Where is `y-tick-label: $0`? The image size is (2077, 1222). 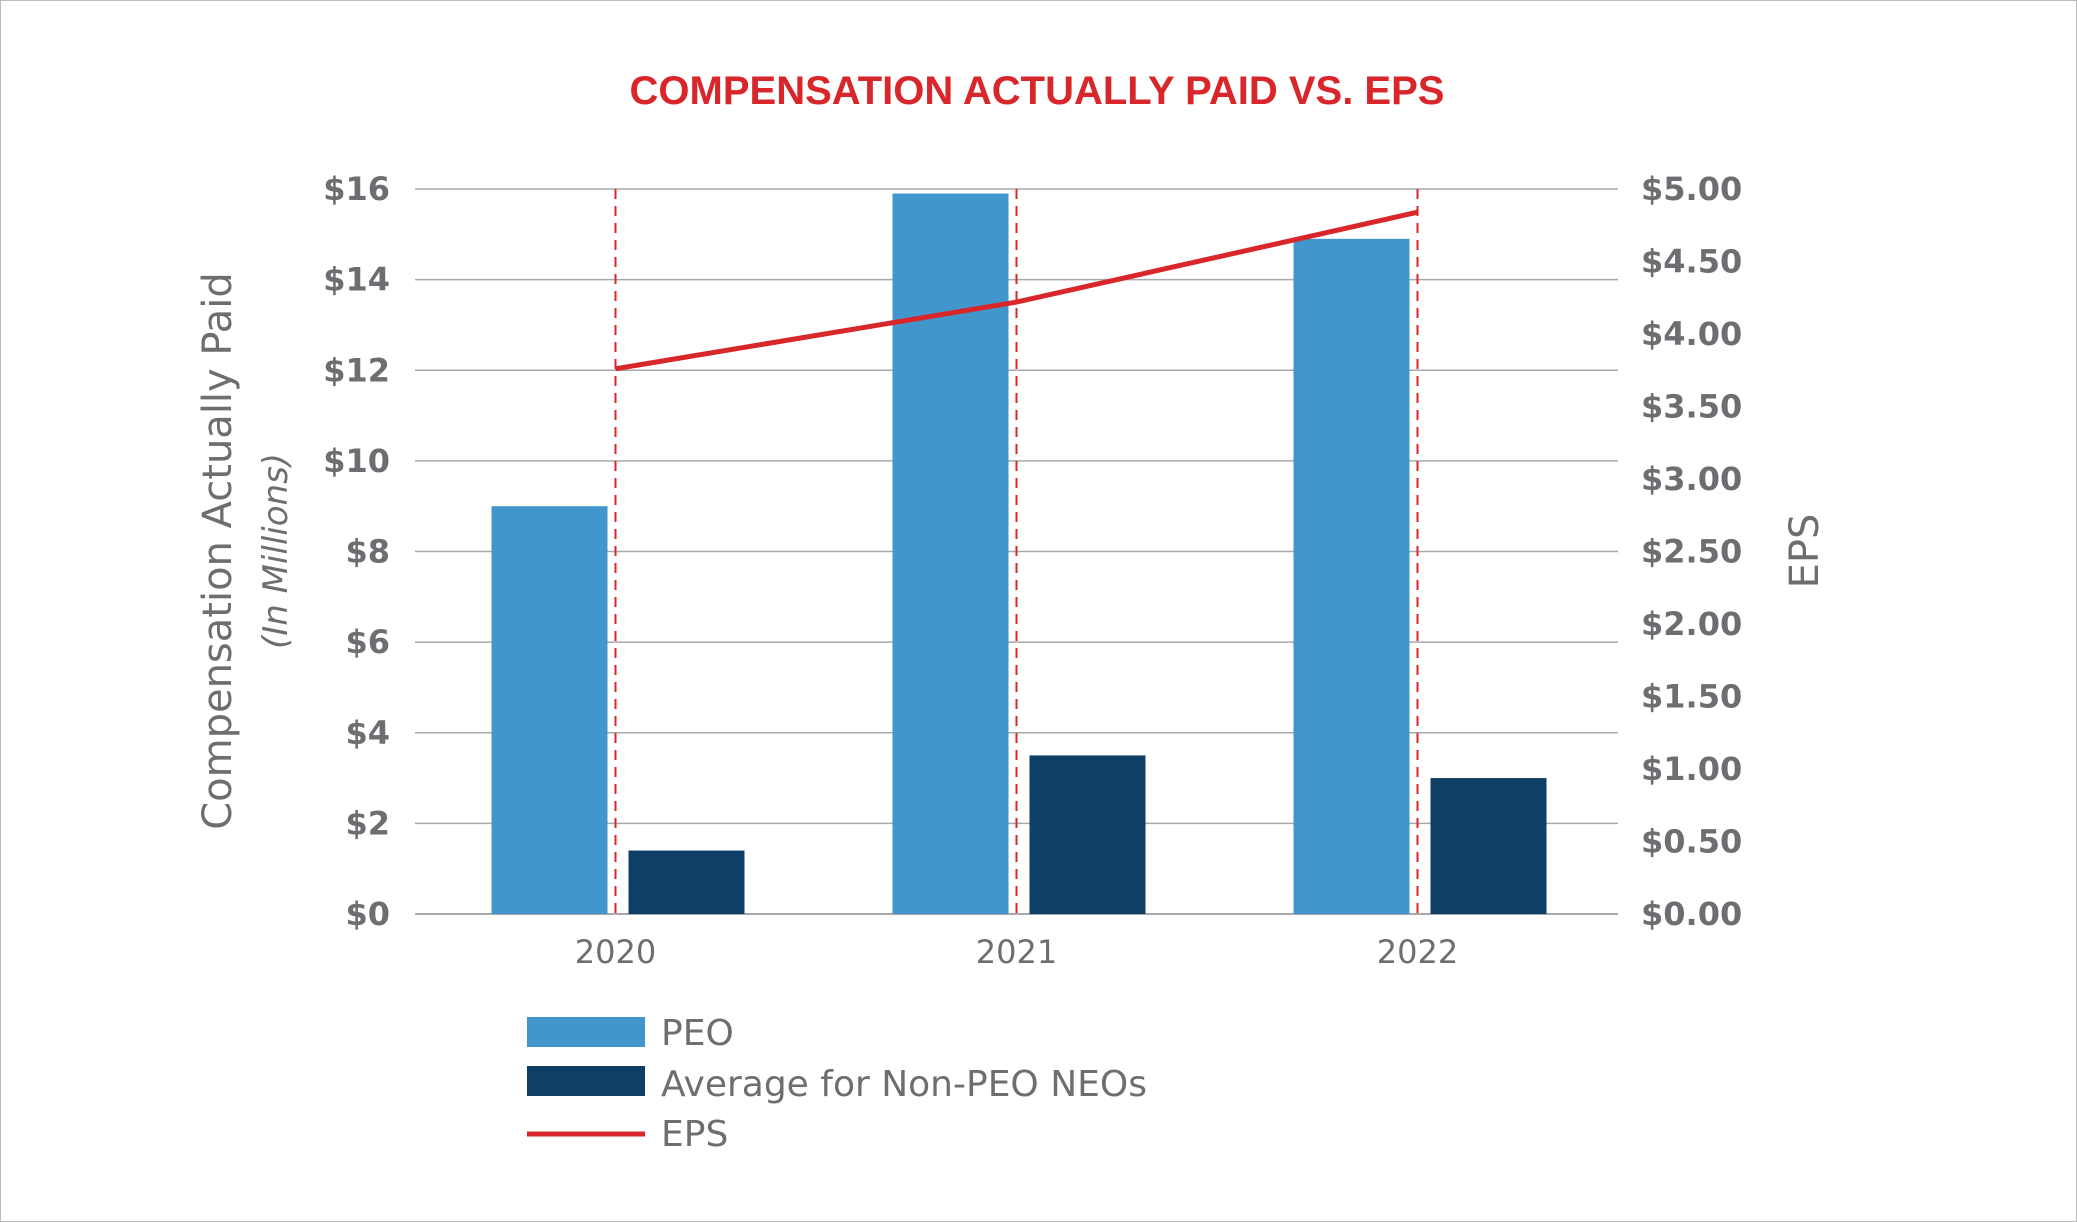 y-tick-label: $0 is located at coordinates (367, 914).